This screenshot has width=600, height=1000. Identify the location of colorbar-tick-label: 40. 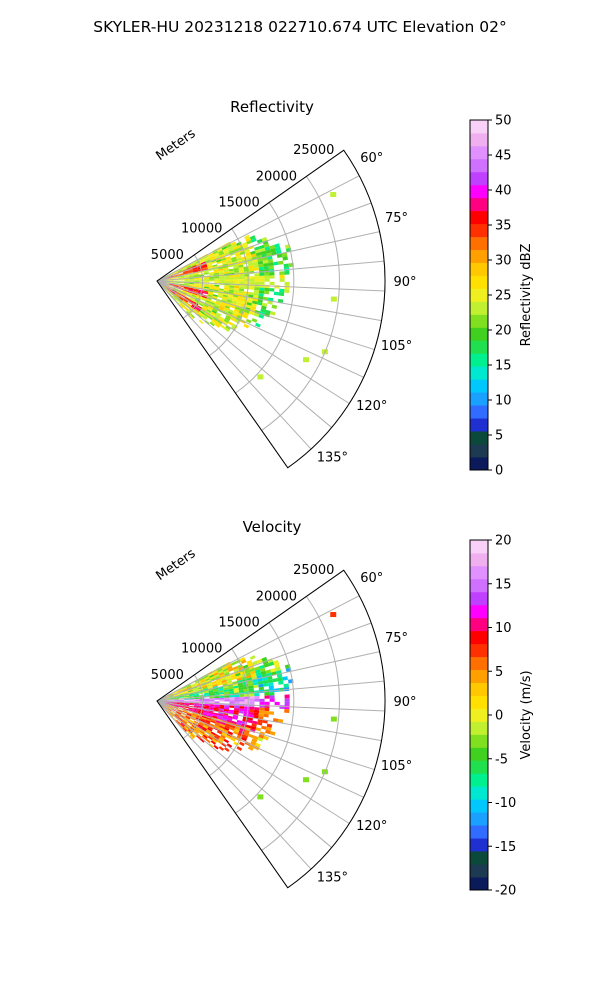
(503, 191).